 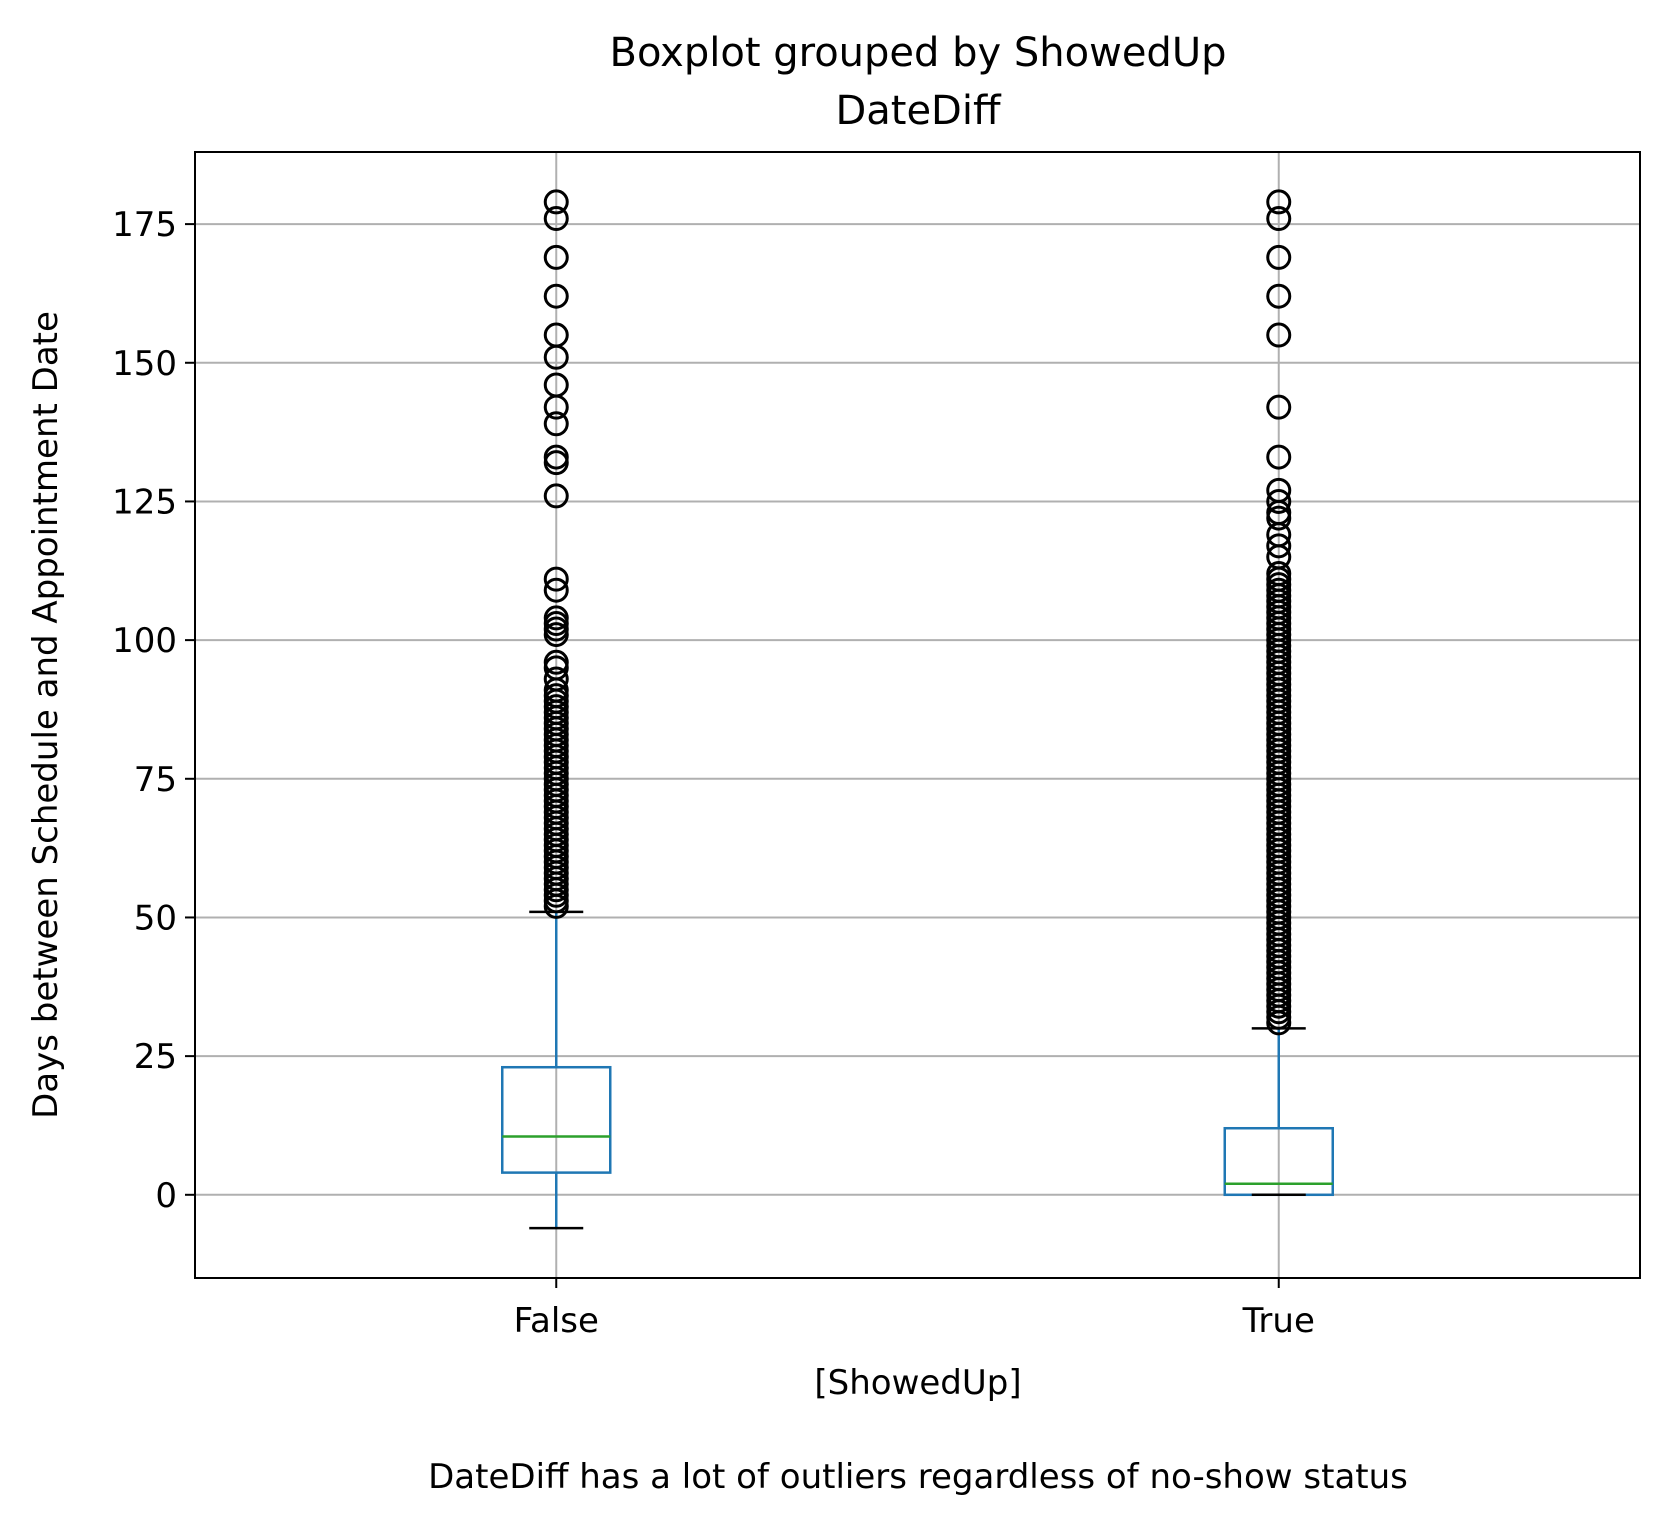 What do you see at coordinates (155, 918) in the screenshot?
I see `y-tick-label: 50` at bounding box center [155, 918].